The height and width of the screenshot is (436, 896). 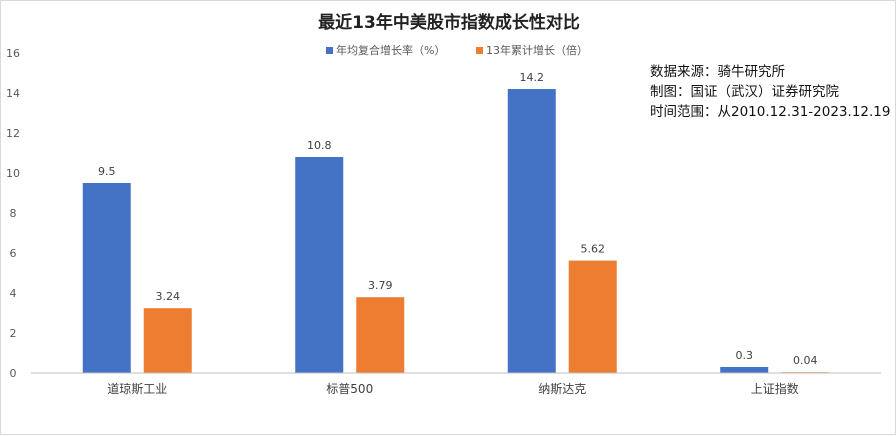 What do you see at coordinates (349, 389) in the screenshot?
I see `x-category-label: 标普500` at bounding box center [349, 389].